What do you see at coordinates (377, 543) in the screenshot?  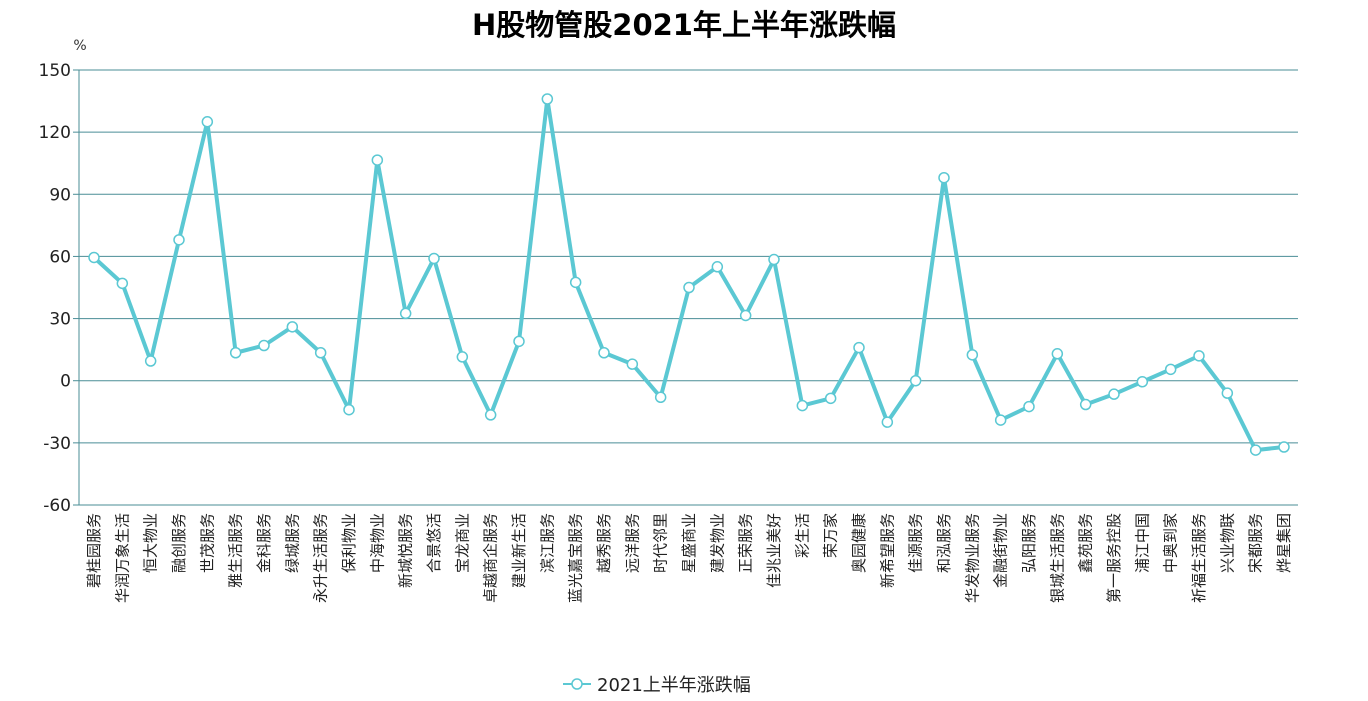 I see `x-tick-label: 中海物业` at bounding box center [377, 543].